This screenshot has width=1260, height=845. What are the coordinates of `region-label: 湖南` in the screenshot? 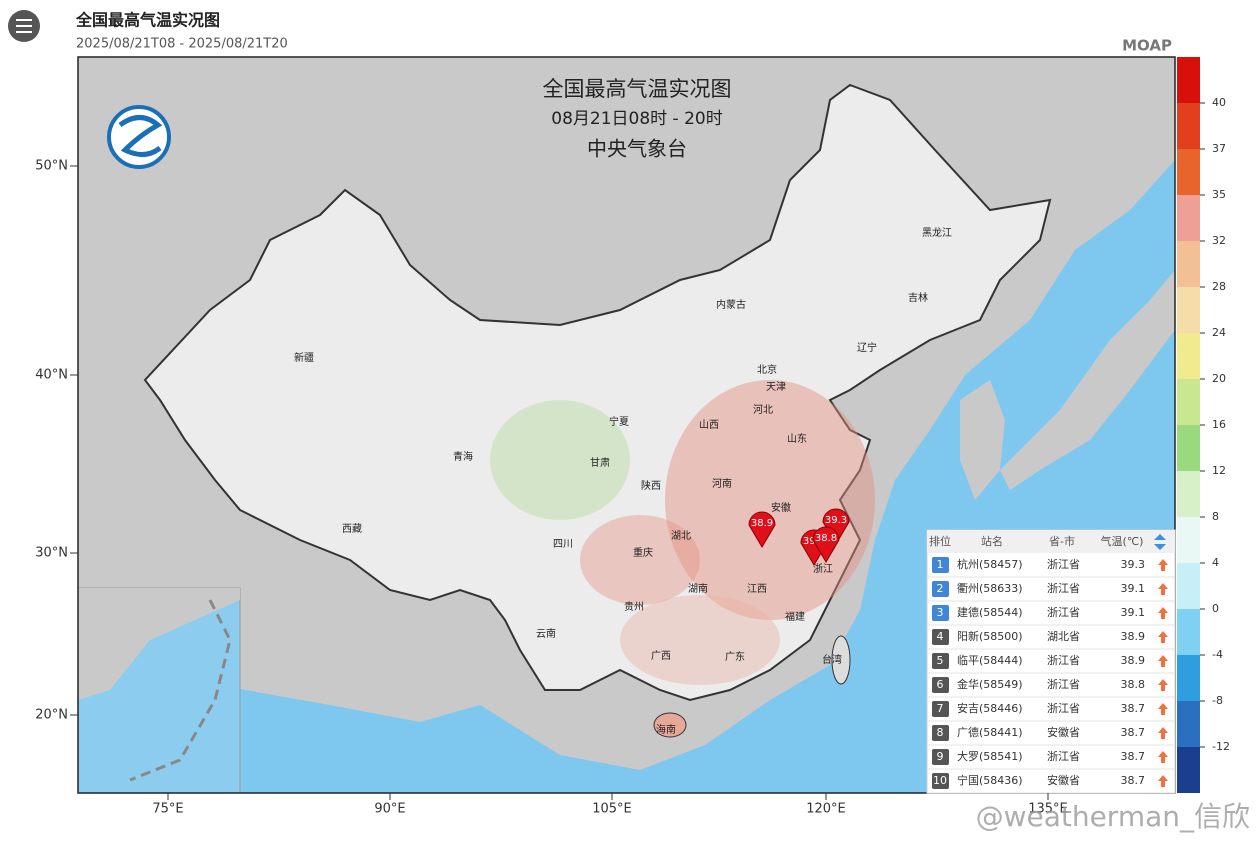 It's located at (698, 588).